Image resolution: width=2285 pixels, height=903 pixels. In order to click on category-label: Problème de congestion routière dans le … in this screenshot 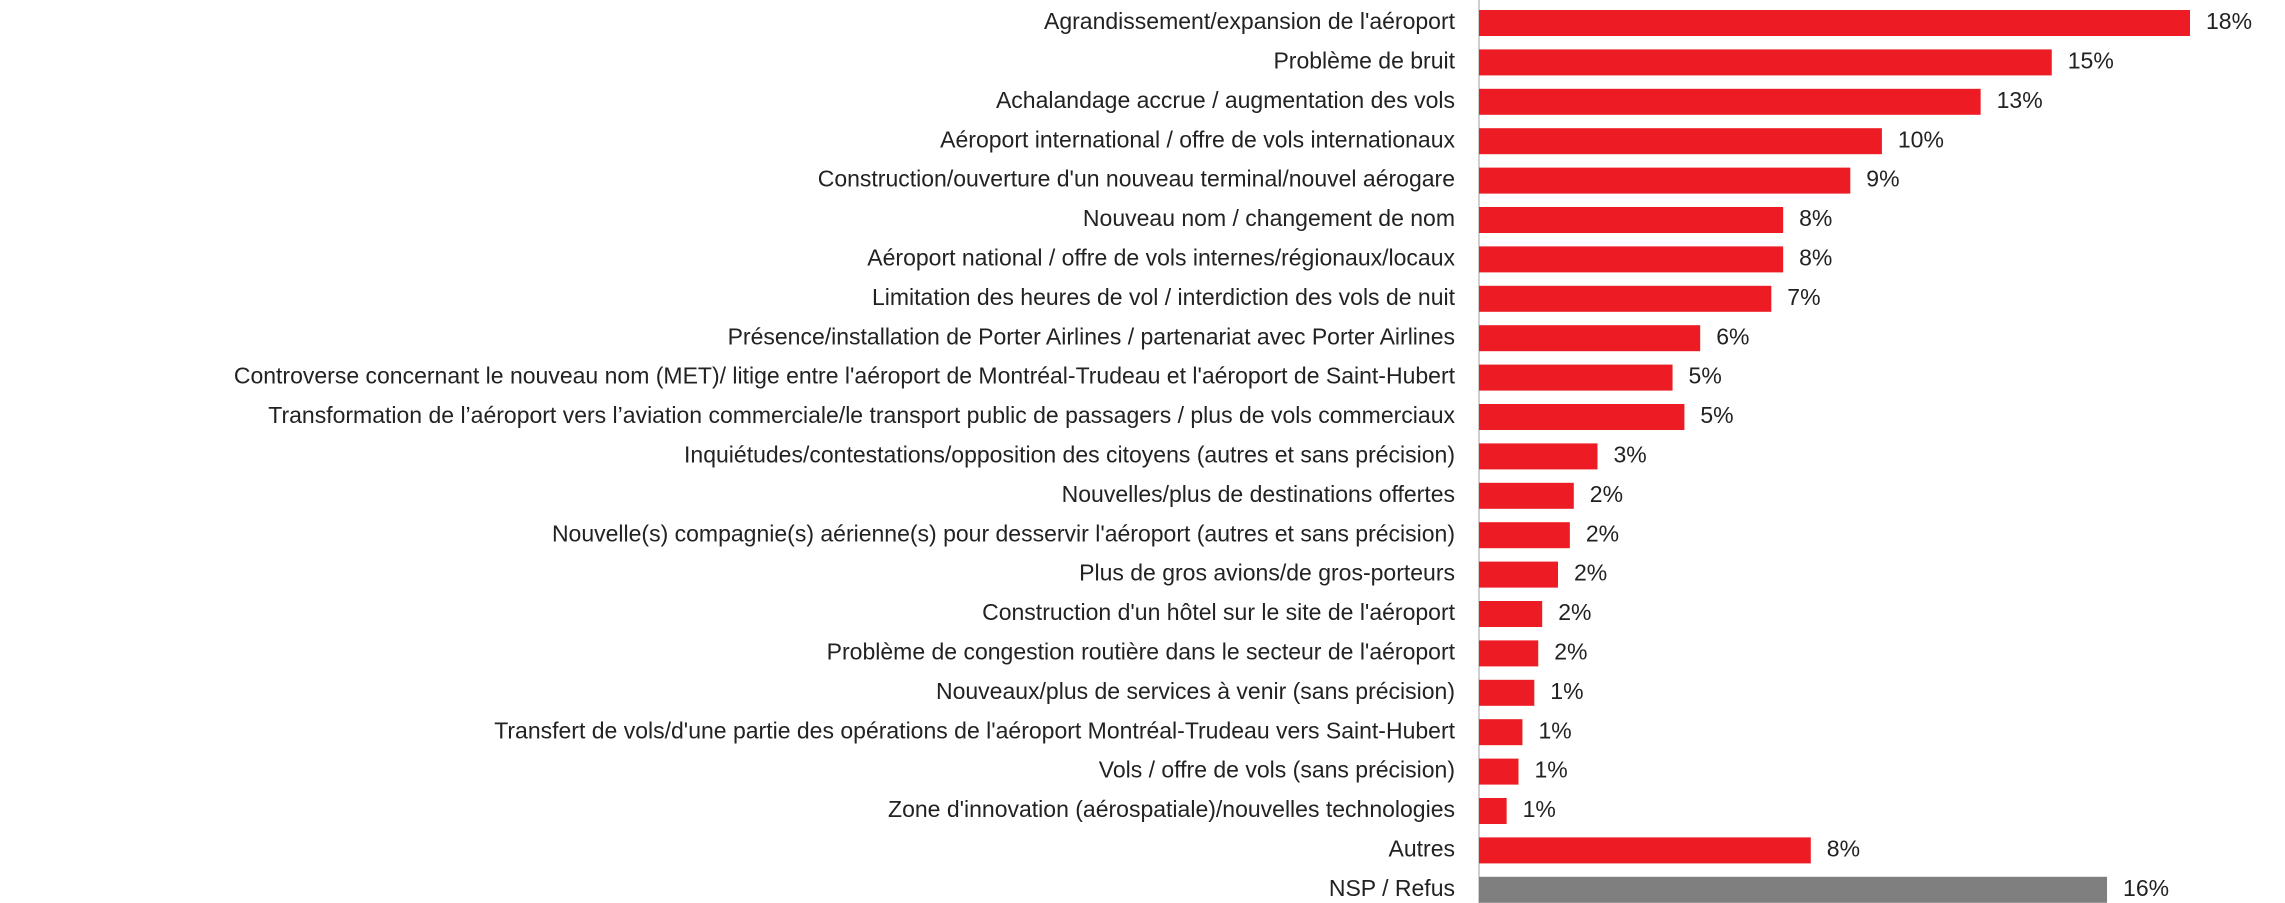, I will do `click(1141, 651)`.